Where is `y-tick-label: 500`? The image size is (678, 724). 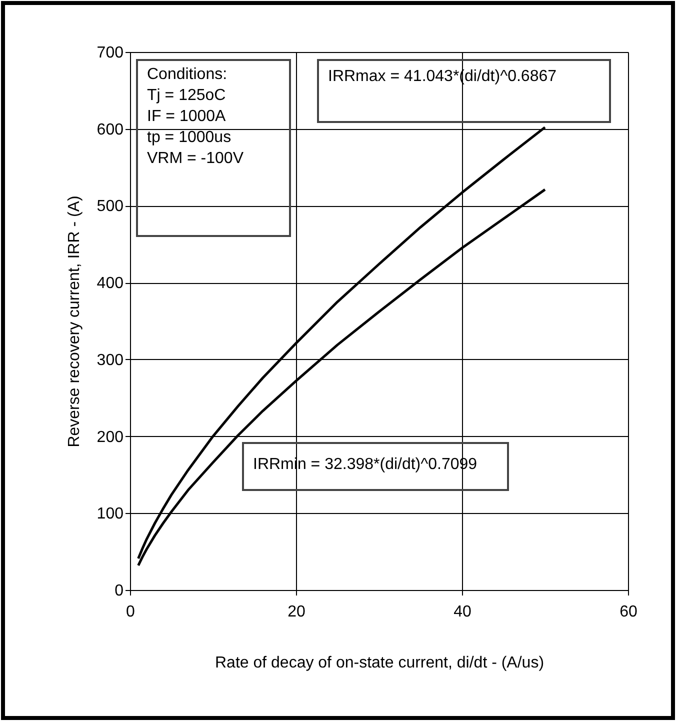 y-tick-label: 500 is located at coordinates (110, 207).